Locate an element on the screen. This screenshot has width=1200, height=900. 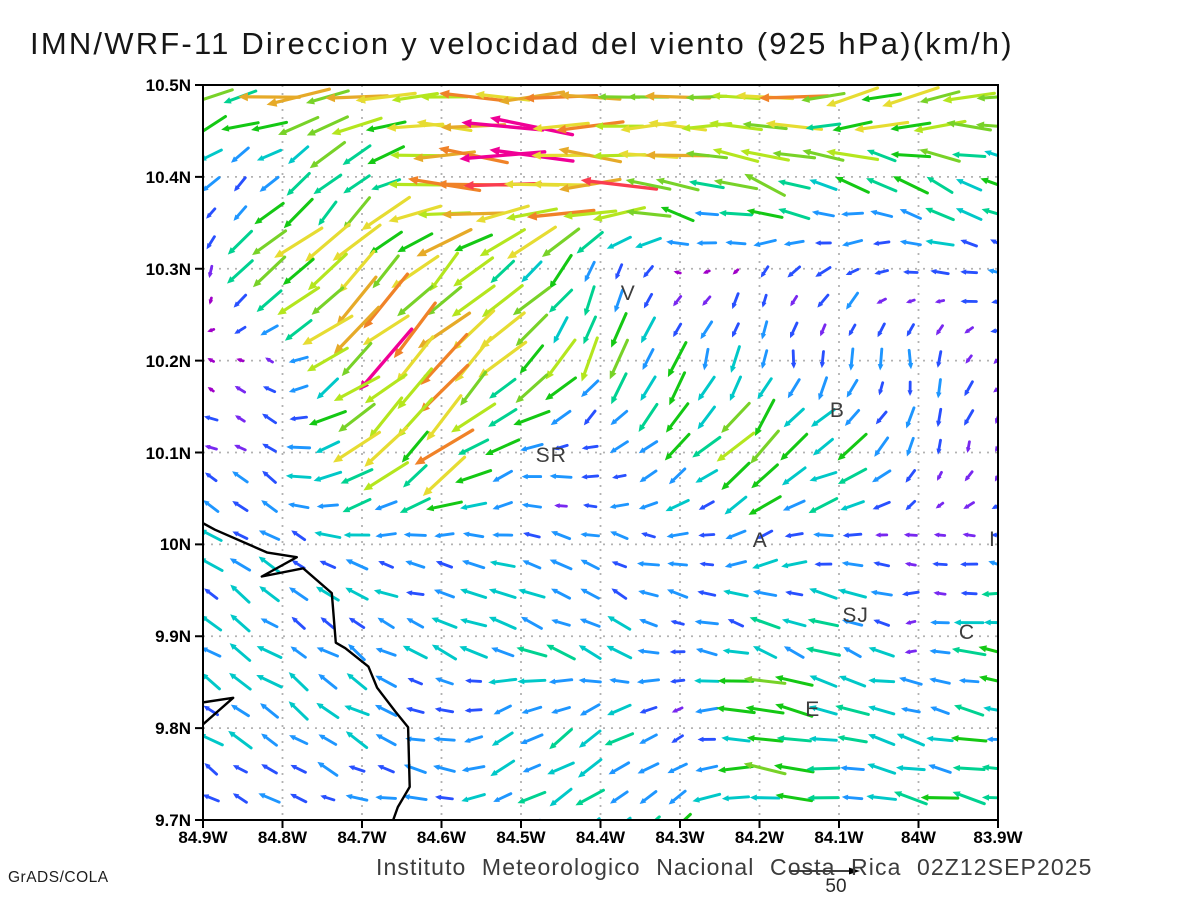
lat-tick-label: 10.4N is located at coordinates (168, 177).